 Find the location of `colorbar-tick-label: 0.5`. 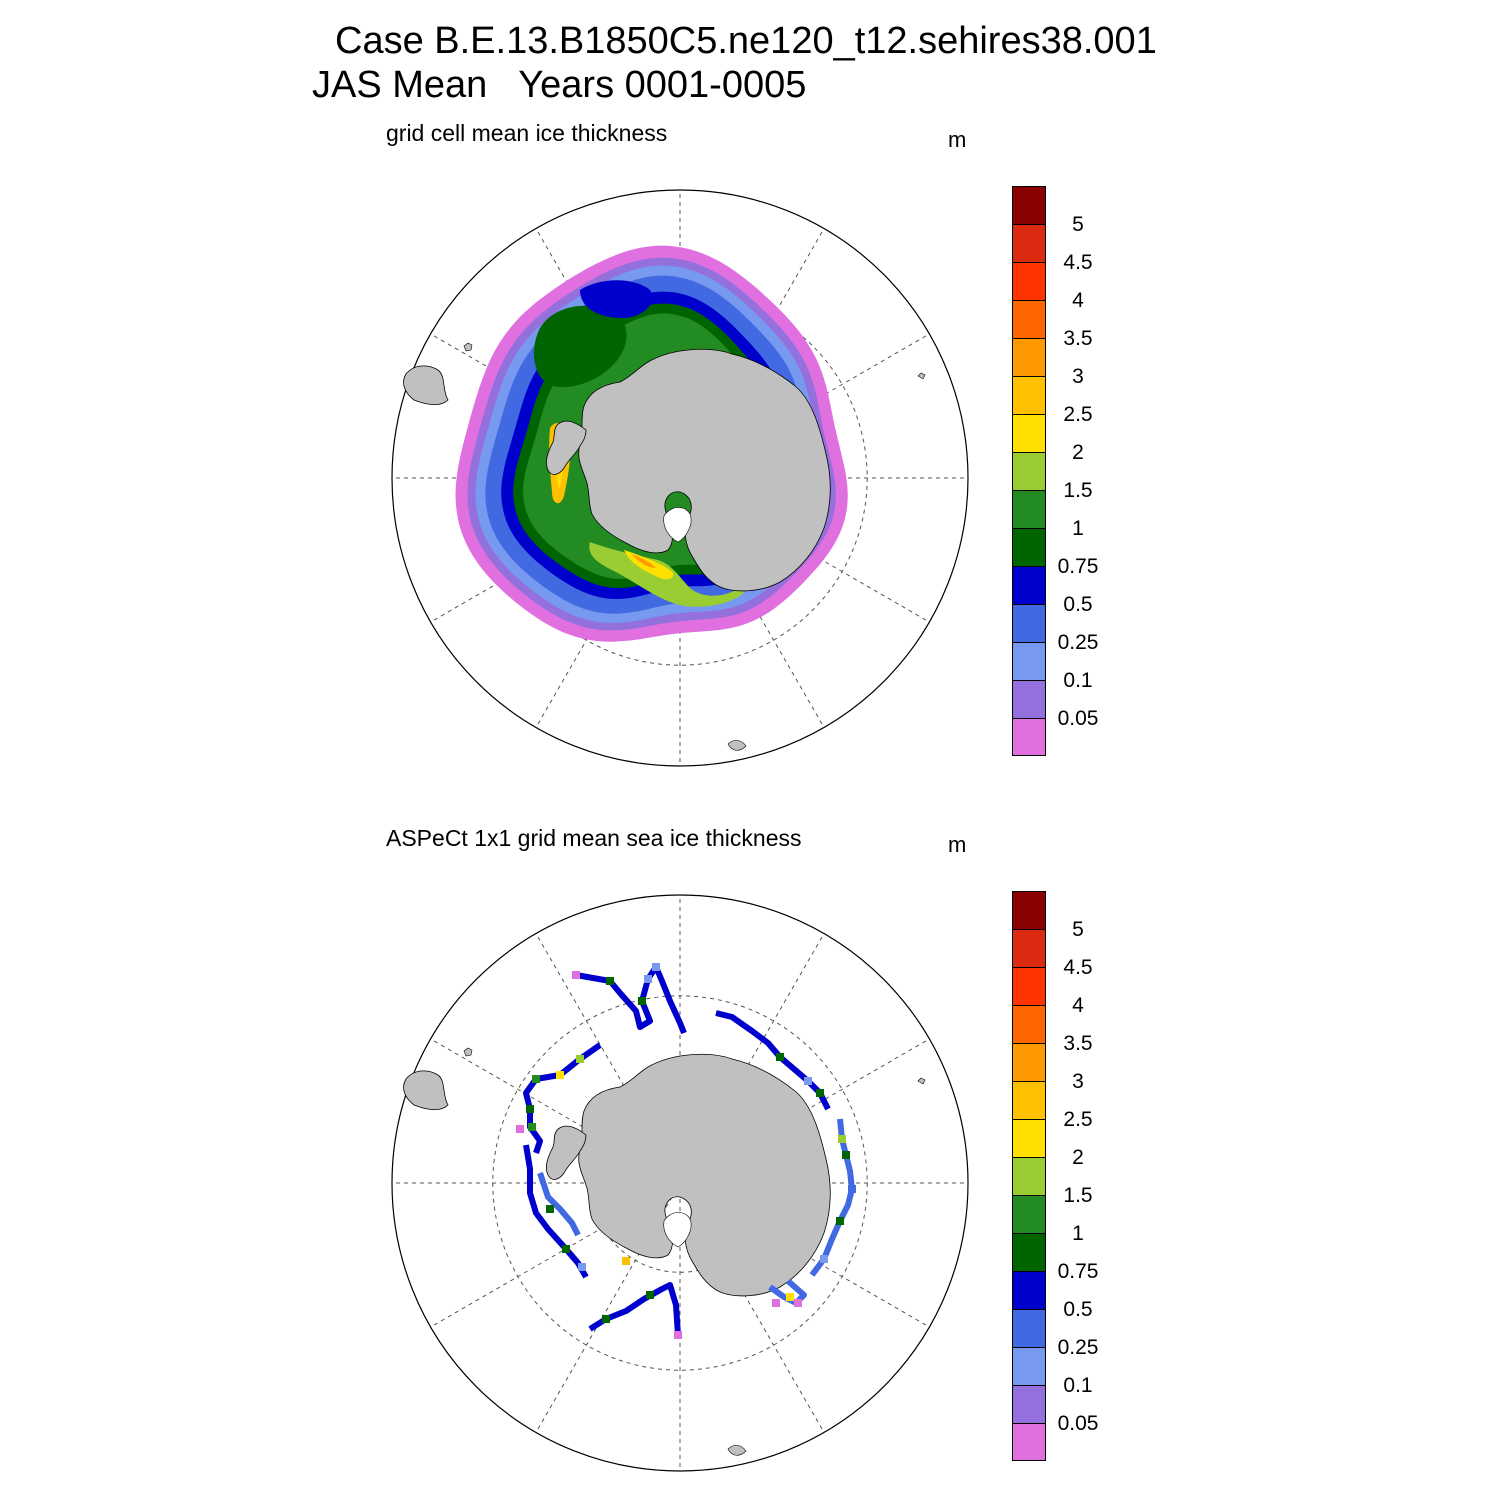

colorbar-tick-label: 0.5 is located at coordinates (1078, 1309).